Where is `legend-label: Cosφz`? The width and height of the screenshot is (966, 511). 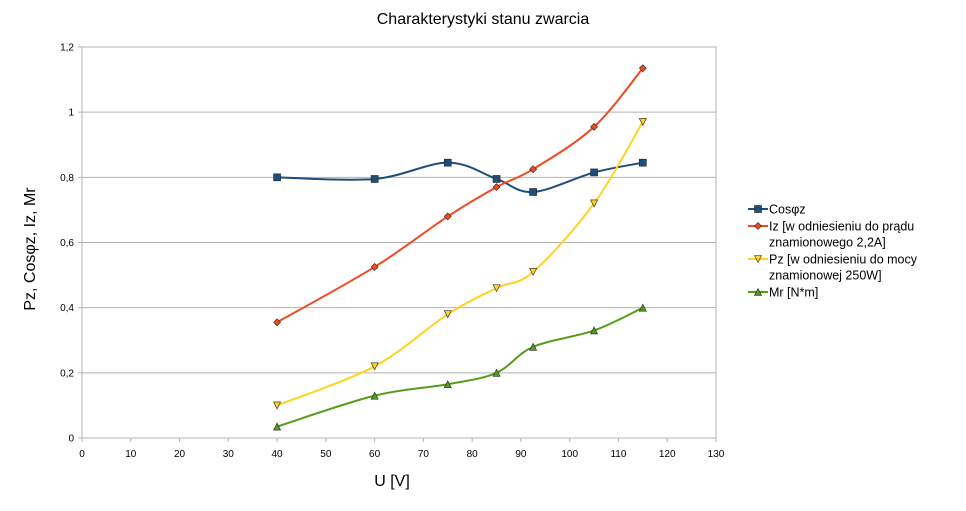 legend-label: Cosφz is located at coordinates (787, 210).